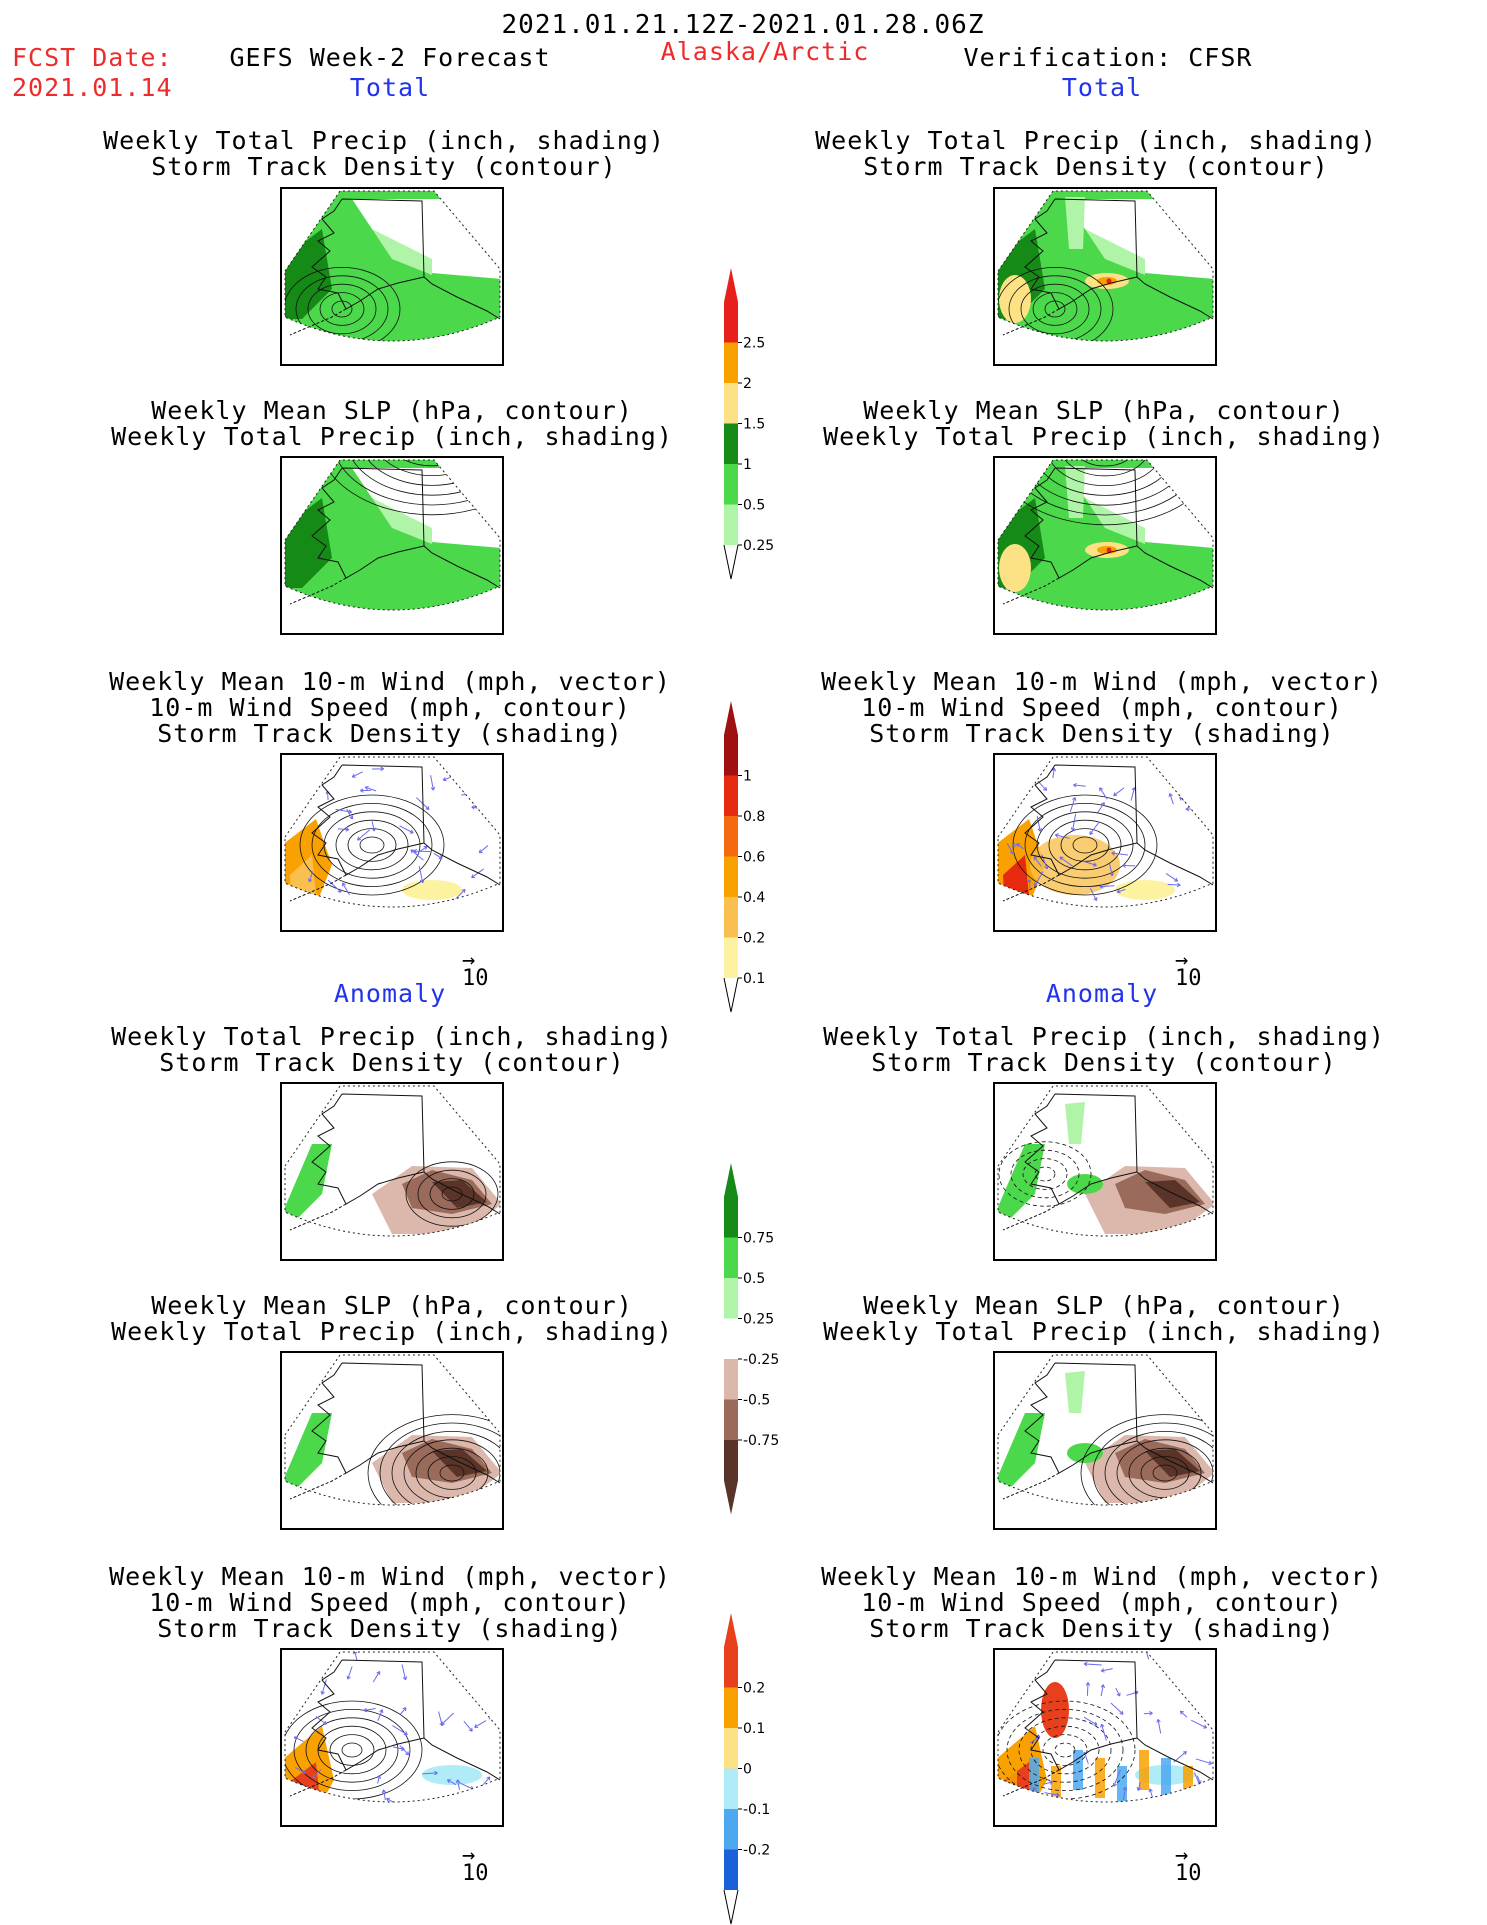  I want to click on colorbar-tick-label: 0.2, so click(754, 1689).